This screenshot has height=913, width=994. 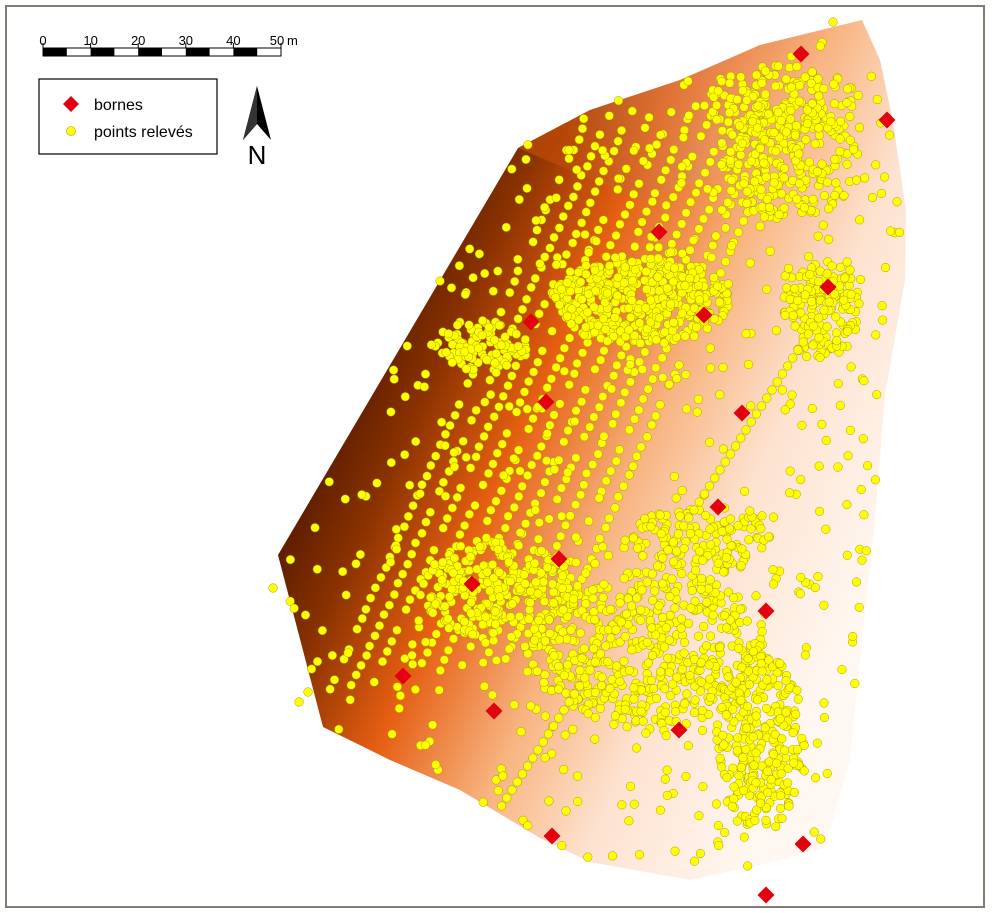 What do you see at coordinates (277, 40) in the screenshot?
I see `scale-label-50: 50` at bounding box center [277, 40].